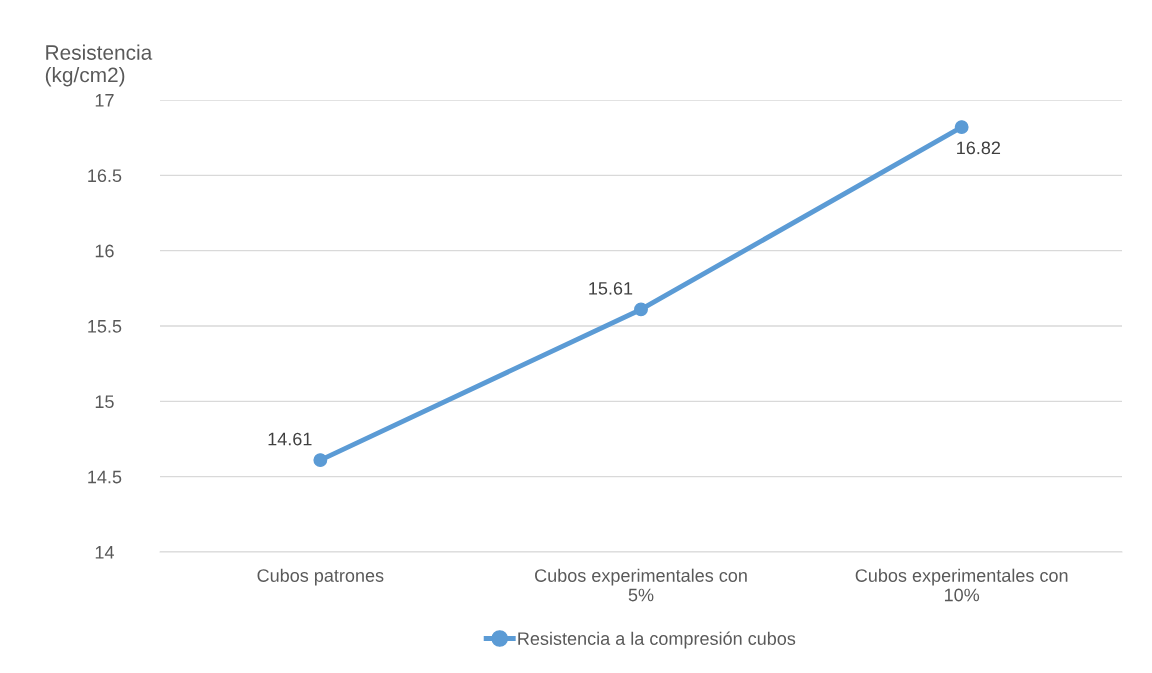  I want to click on data-label: 16.82, so click(979, 148).